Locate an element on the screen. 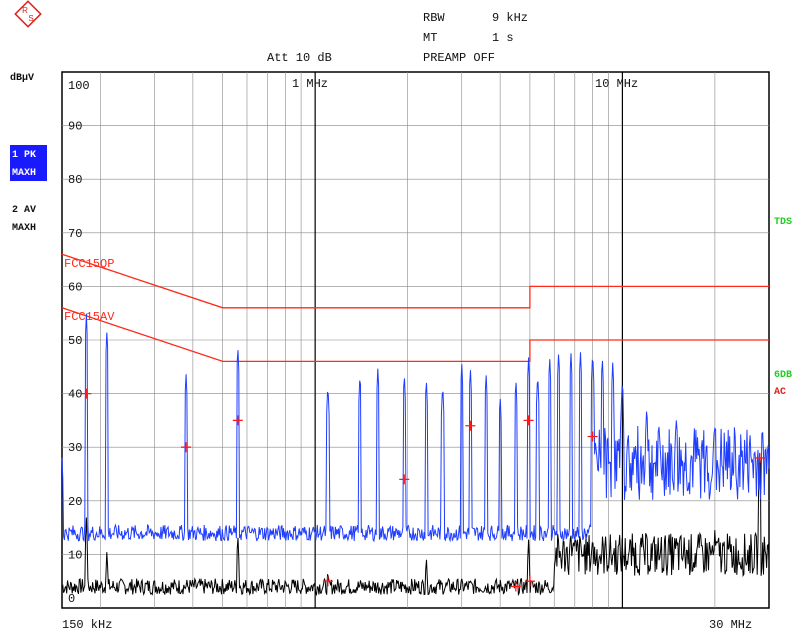 The height and width of the screenshot is (635, 803). 6db-label: 6DB is located at coordinates (783, 375).